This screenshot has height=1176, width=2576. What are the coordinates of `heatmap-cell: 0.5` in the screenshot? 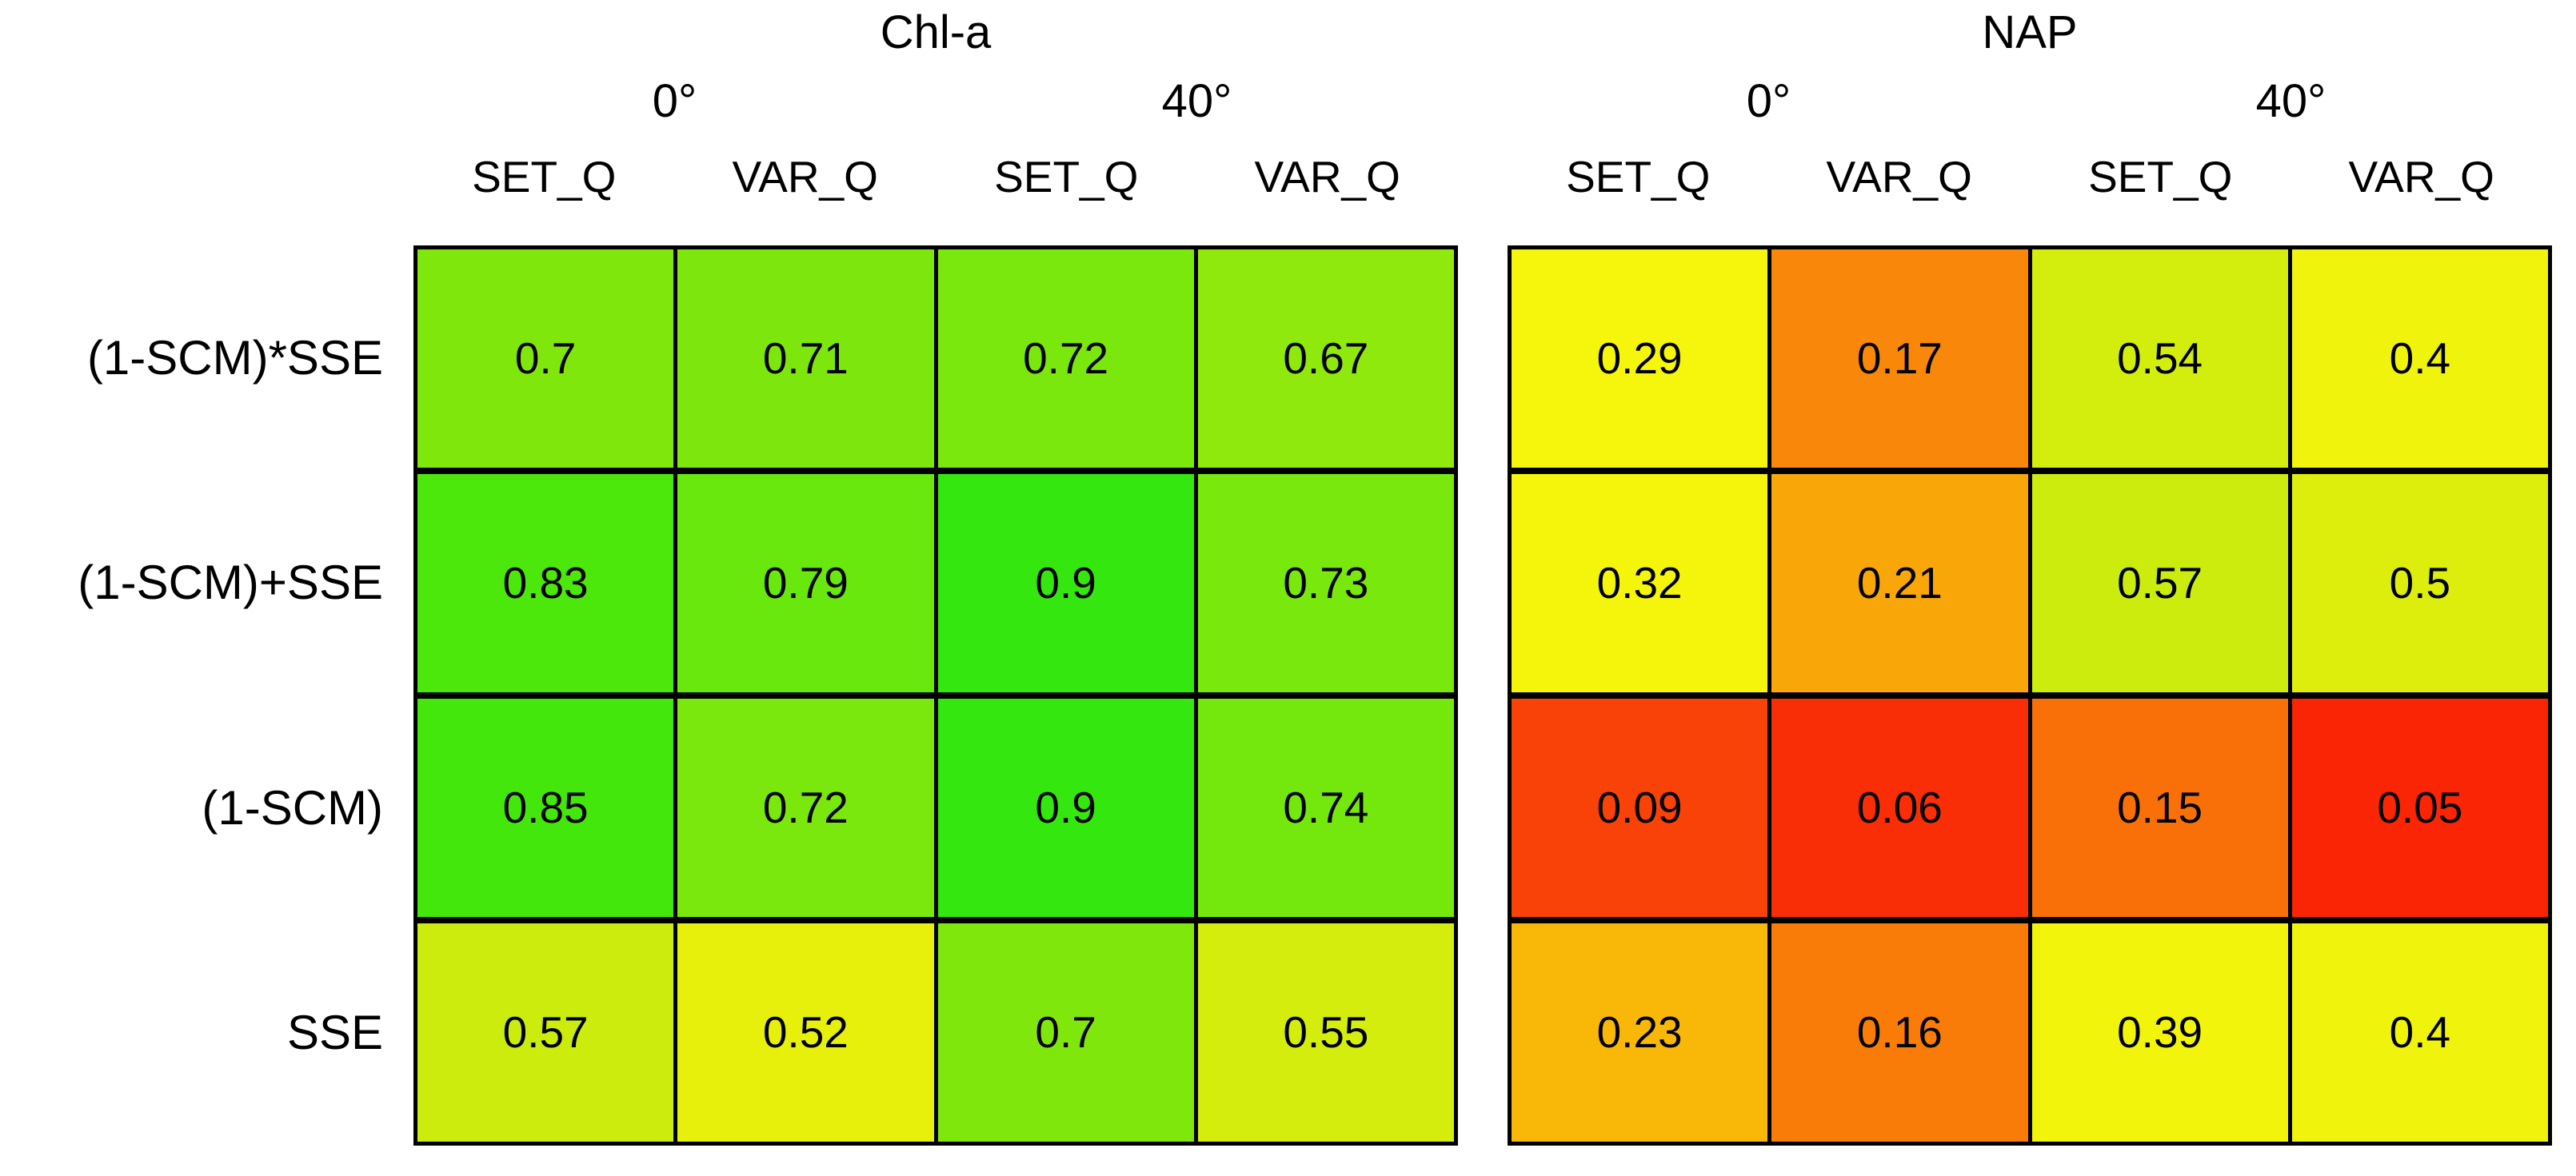 It's located at (2419, 583).